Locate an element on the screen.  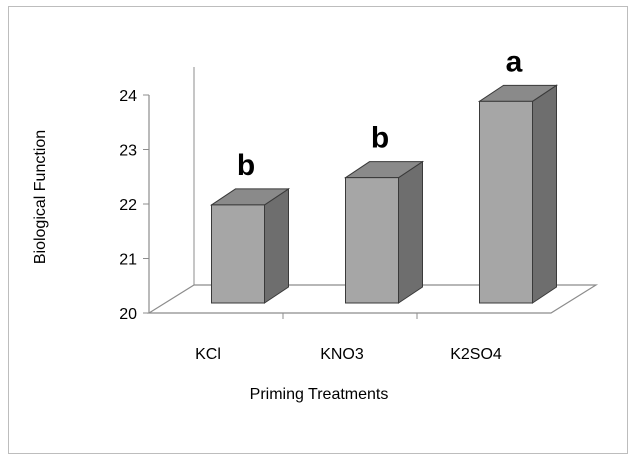
y-tick-label: 24 is located at coordinates (128, 96).